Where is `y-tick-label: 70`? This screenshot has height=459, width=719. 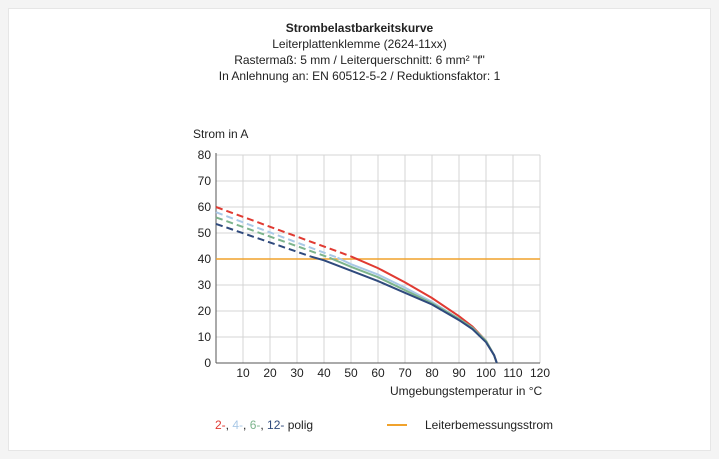 y-tick-label: 70 is located at coordinates (205, 181).